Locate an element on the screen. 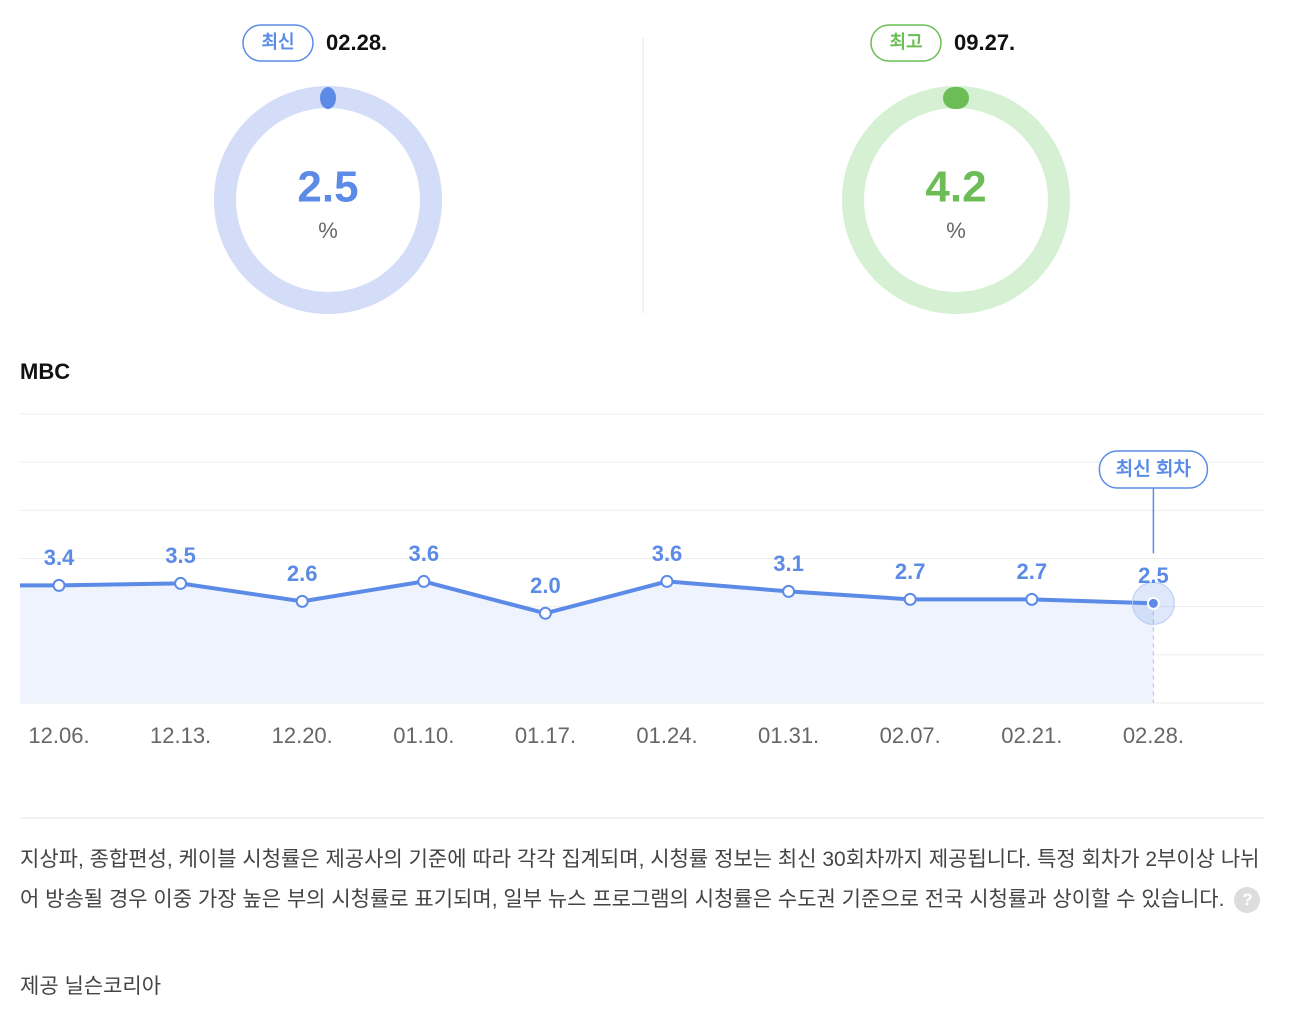 The image size is (1290, 1024). value-label: 2.5 is located at coordinates (1153, 575).